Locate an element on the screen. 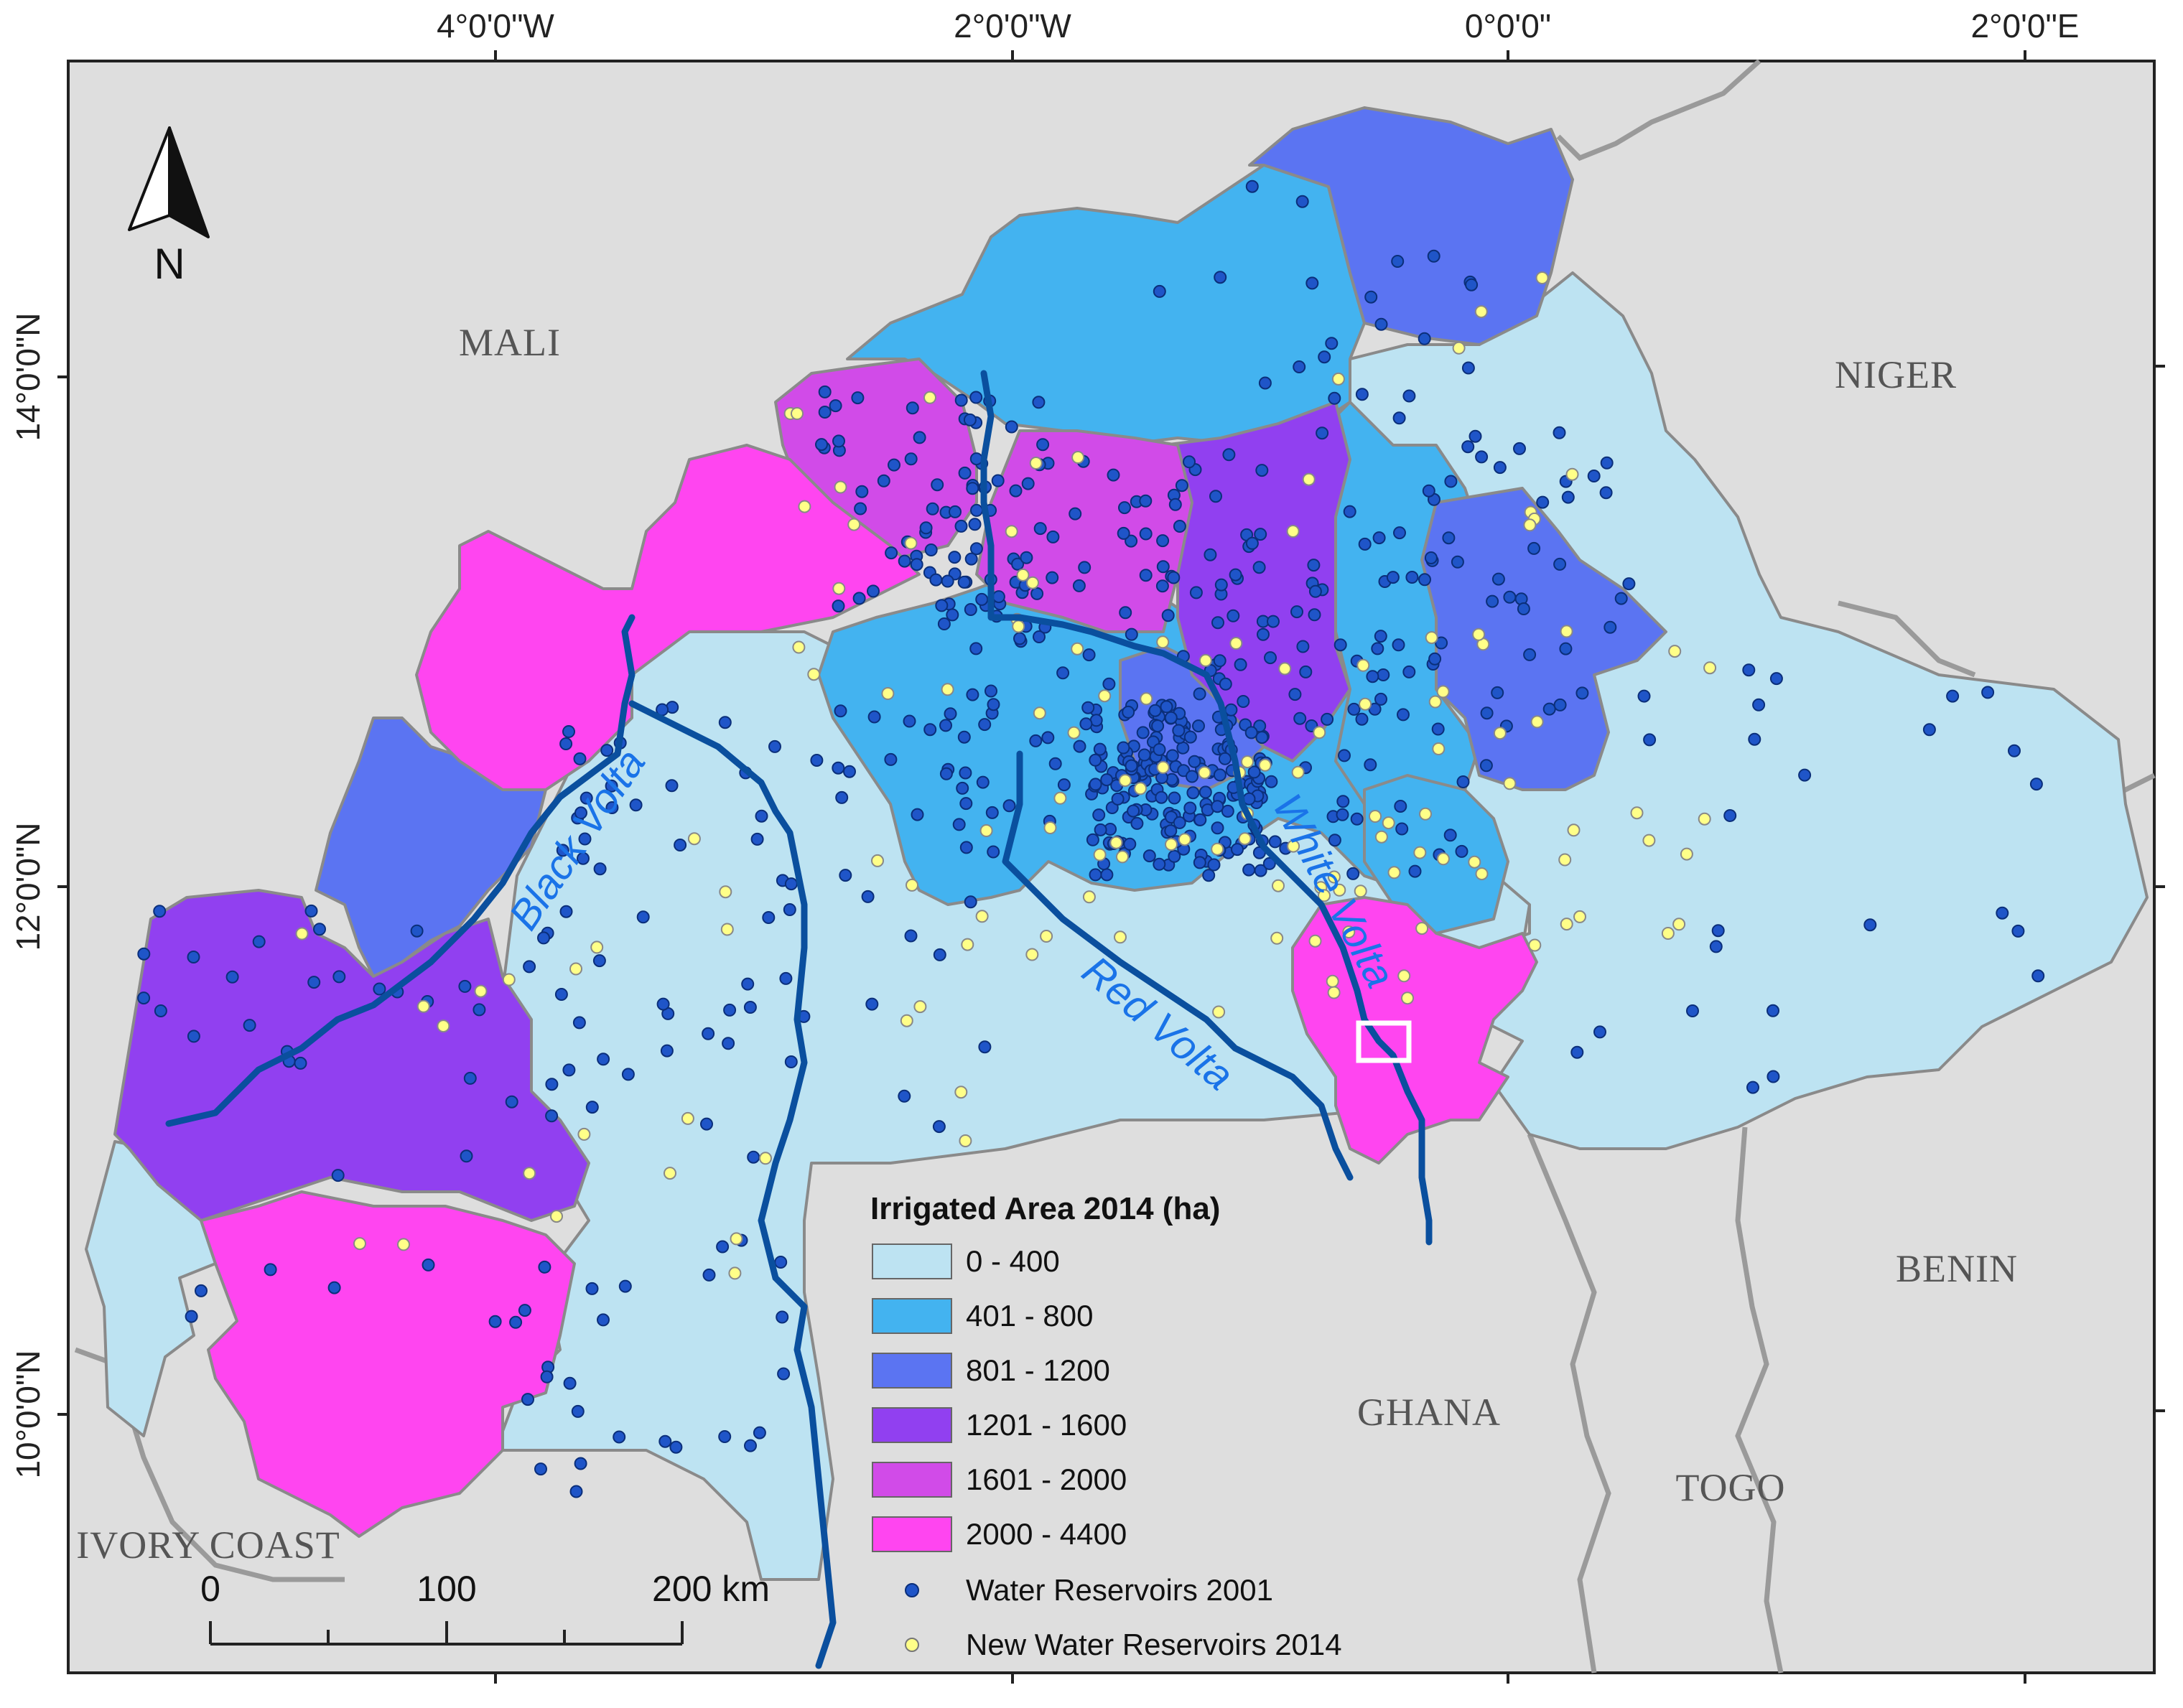 The width and height of the screenshot is (2183, 1708). scale-label-100: 100 is located at coordinates (446, 1589).